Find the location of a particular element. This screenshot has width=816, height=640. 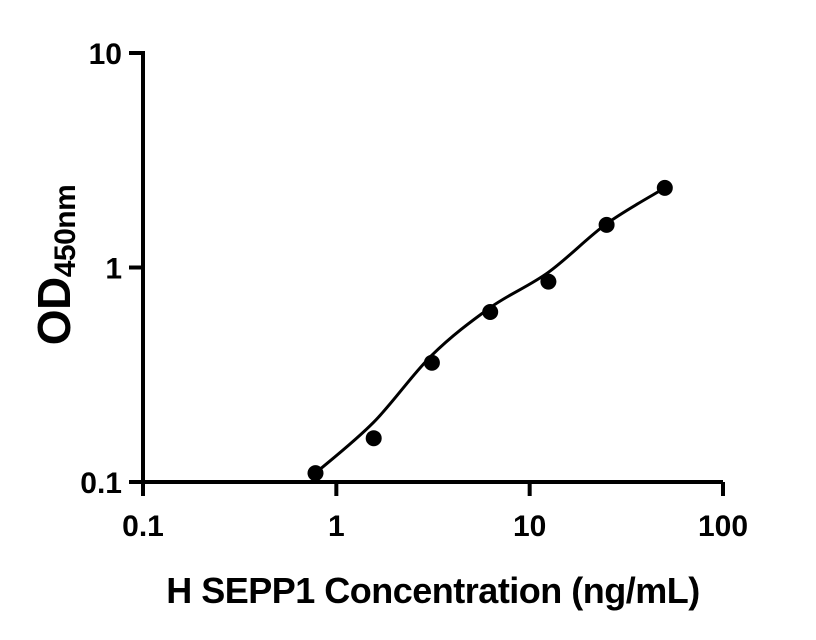

x-tick-label: 100 is located at coordinates (723, 526).